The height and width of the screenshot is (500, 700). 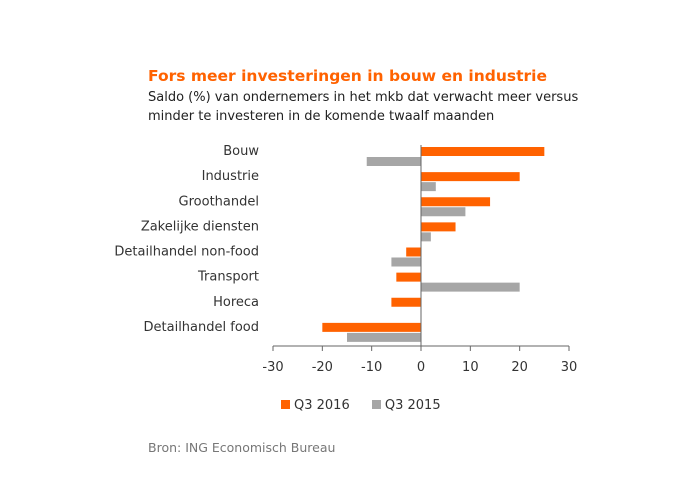 I want to click on category-label-industrie: Industrie, so click(x=230, y=176).